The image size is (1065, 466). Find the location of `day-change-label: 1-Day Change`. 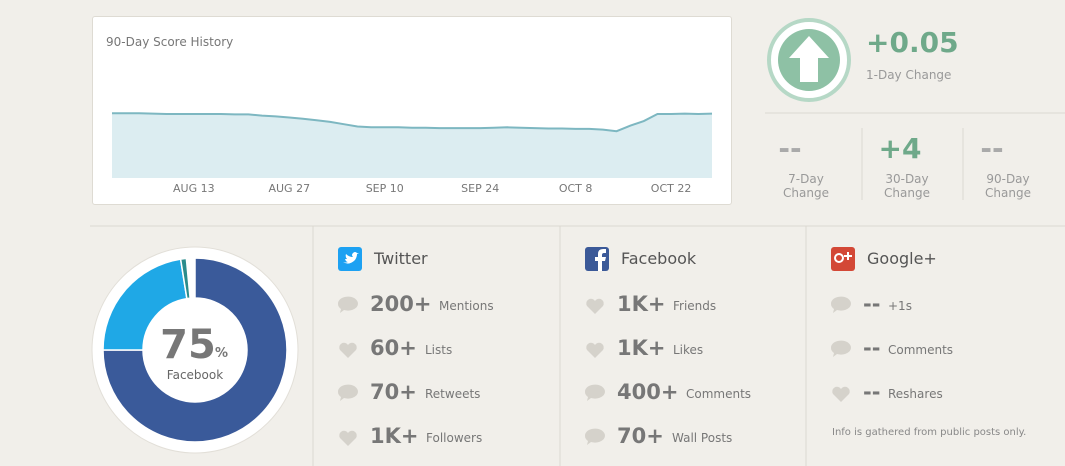

day-change-label: 1-Day Change is located at coordinates (909, 75).